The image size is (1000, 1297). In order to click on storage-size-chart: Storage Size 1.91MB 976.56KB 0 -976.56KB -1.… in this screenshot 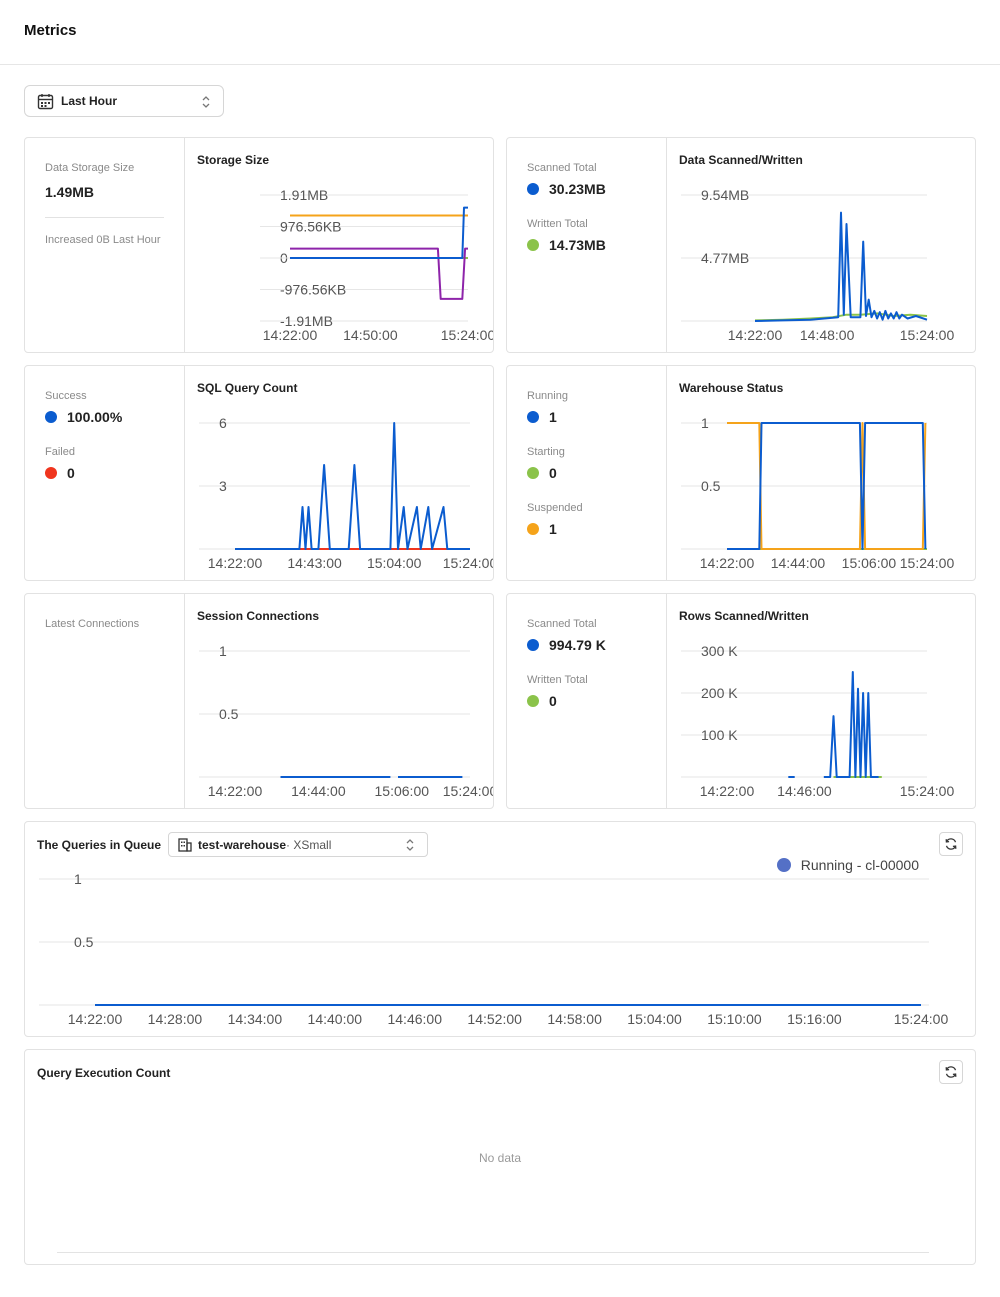, I will do `click(339, 245)`.